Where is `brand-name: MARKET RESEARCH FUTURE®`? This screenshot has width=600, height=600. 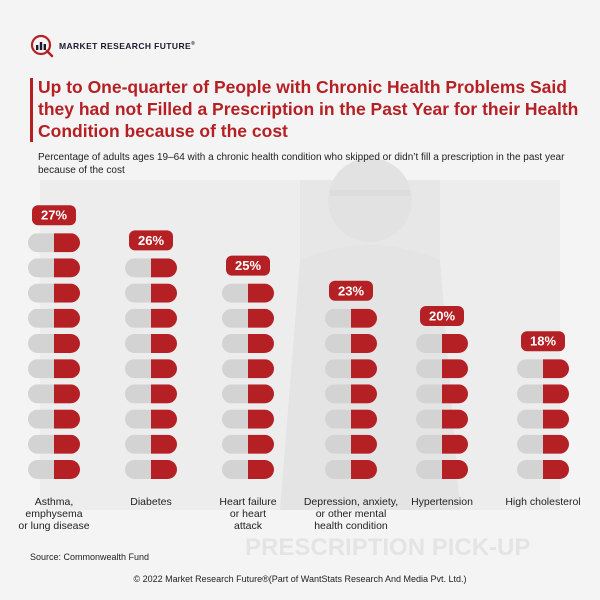 brand-name: MARKET RESEARCH FUTURE® is located at coordinates (127, 46).